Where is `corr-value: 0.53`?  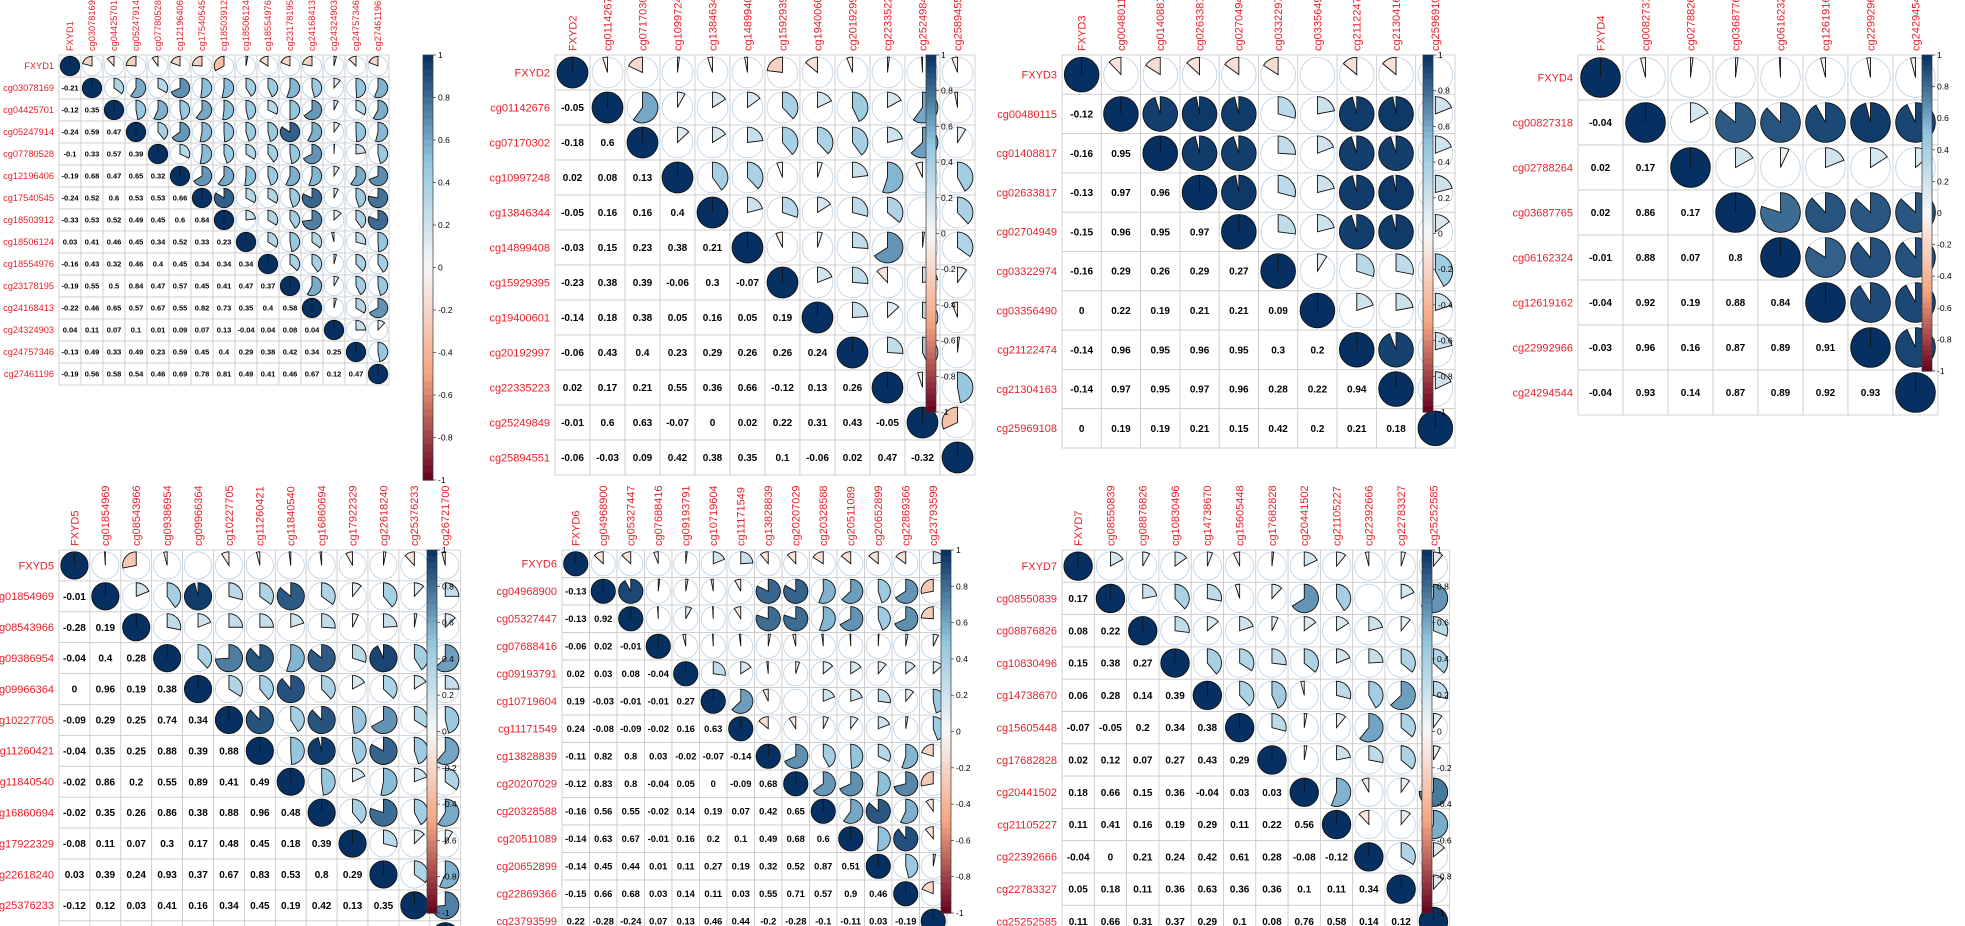
corr-value: 0.53 is located at coordinates (92, 220).